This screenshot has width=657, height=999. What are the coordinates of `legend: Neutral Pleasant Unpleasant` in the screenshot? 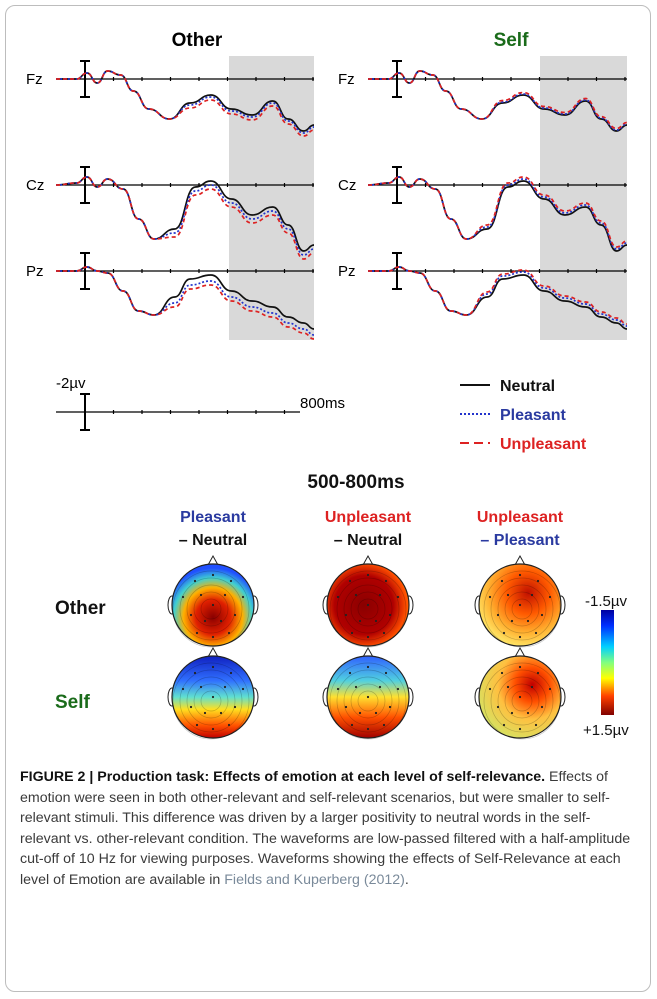 It's located at (523, 415).